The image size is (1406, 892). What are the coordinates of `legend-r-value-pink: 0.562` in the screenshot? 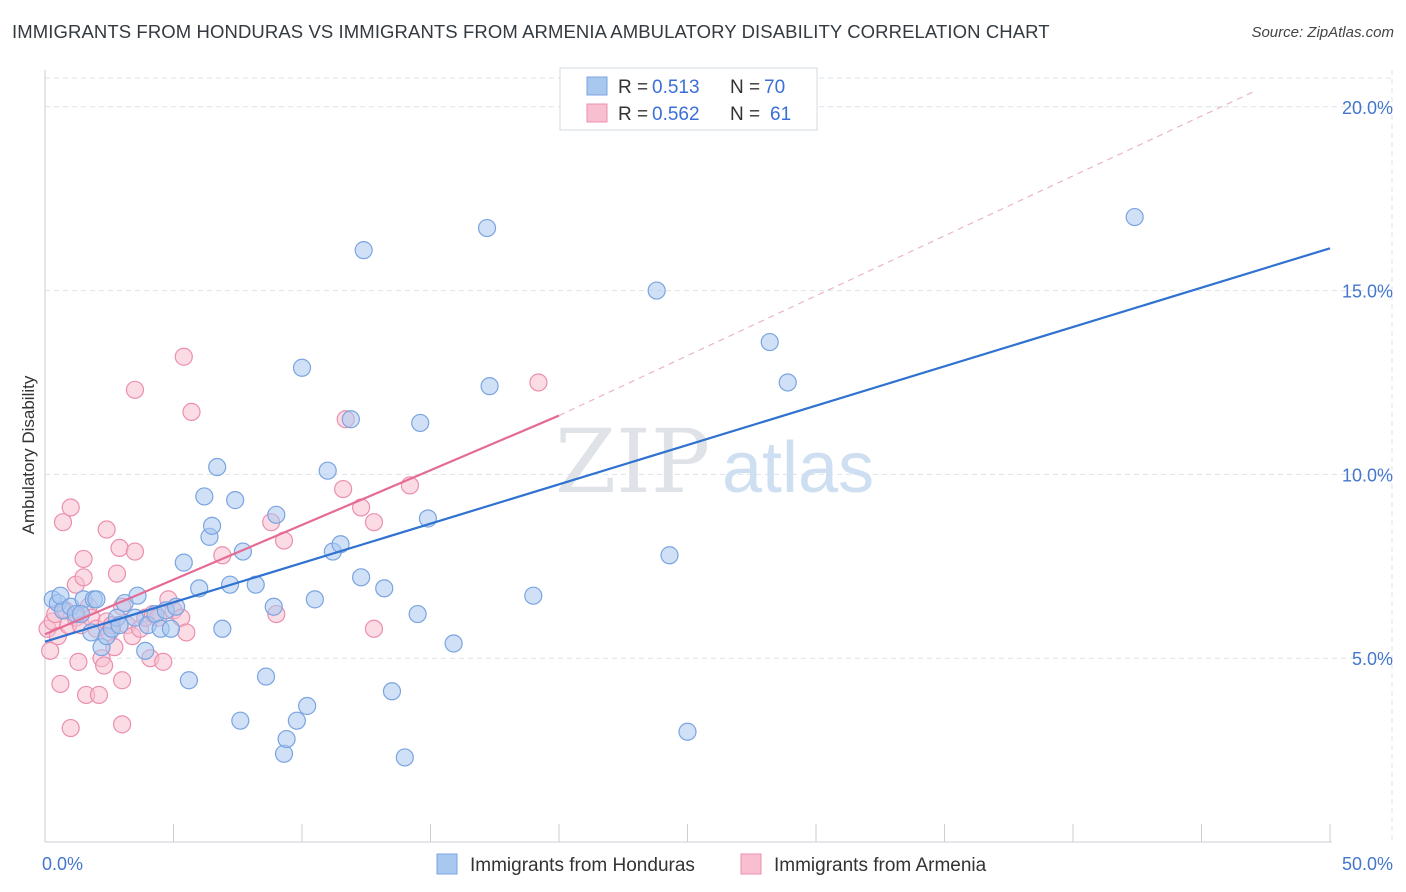 It's located at (676, 114).